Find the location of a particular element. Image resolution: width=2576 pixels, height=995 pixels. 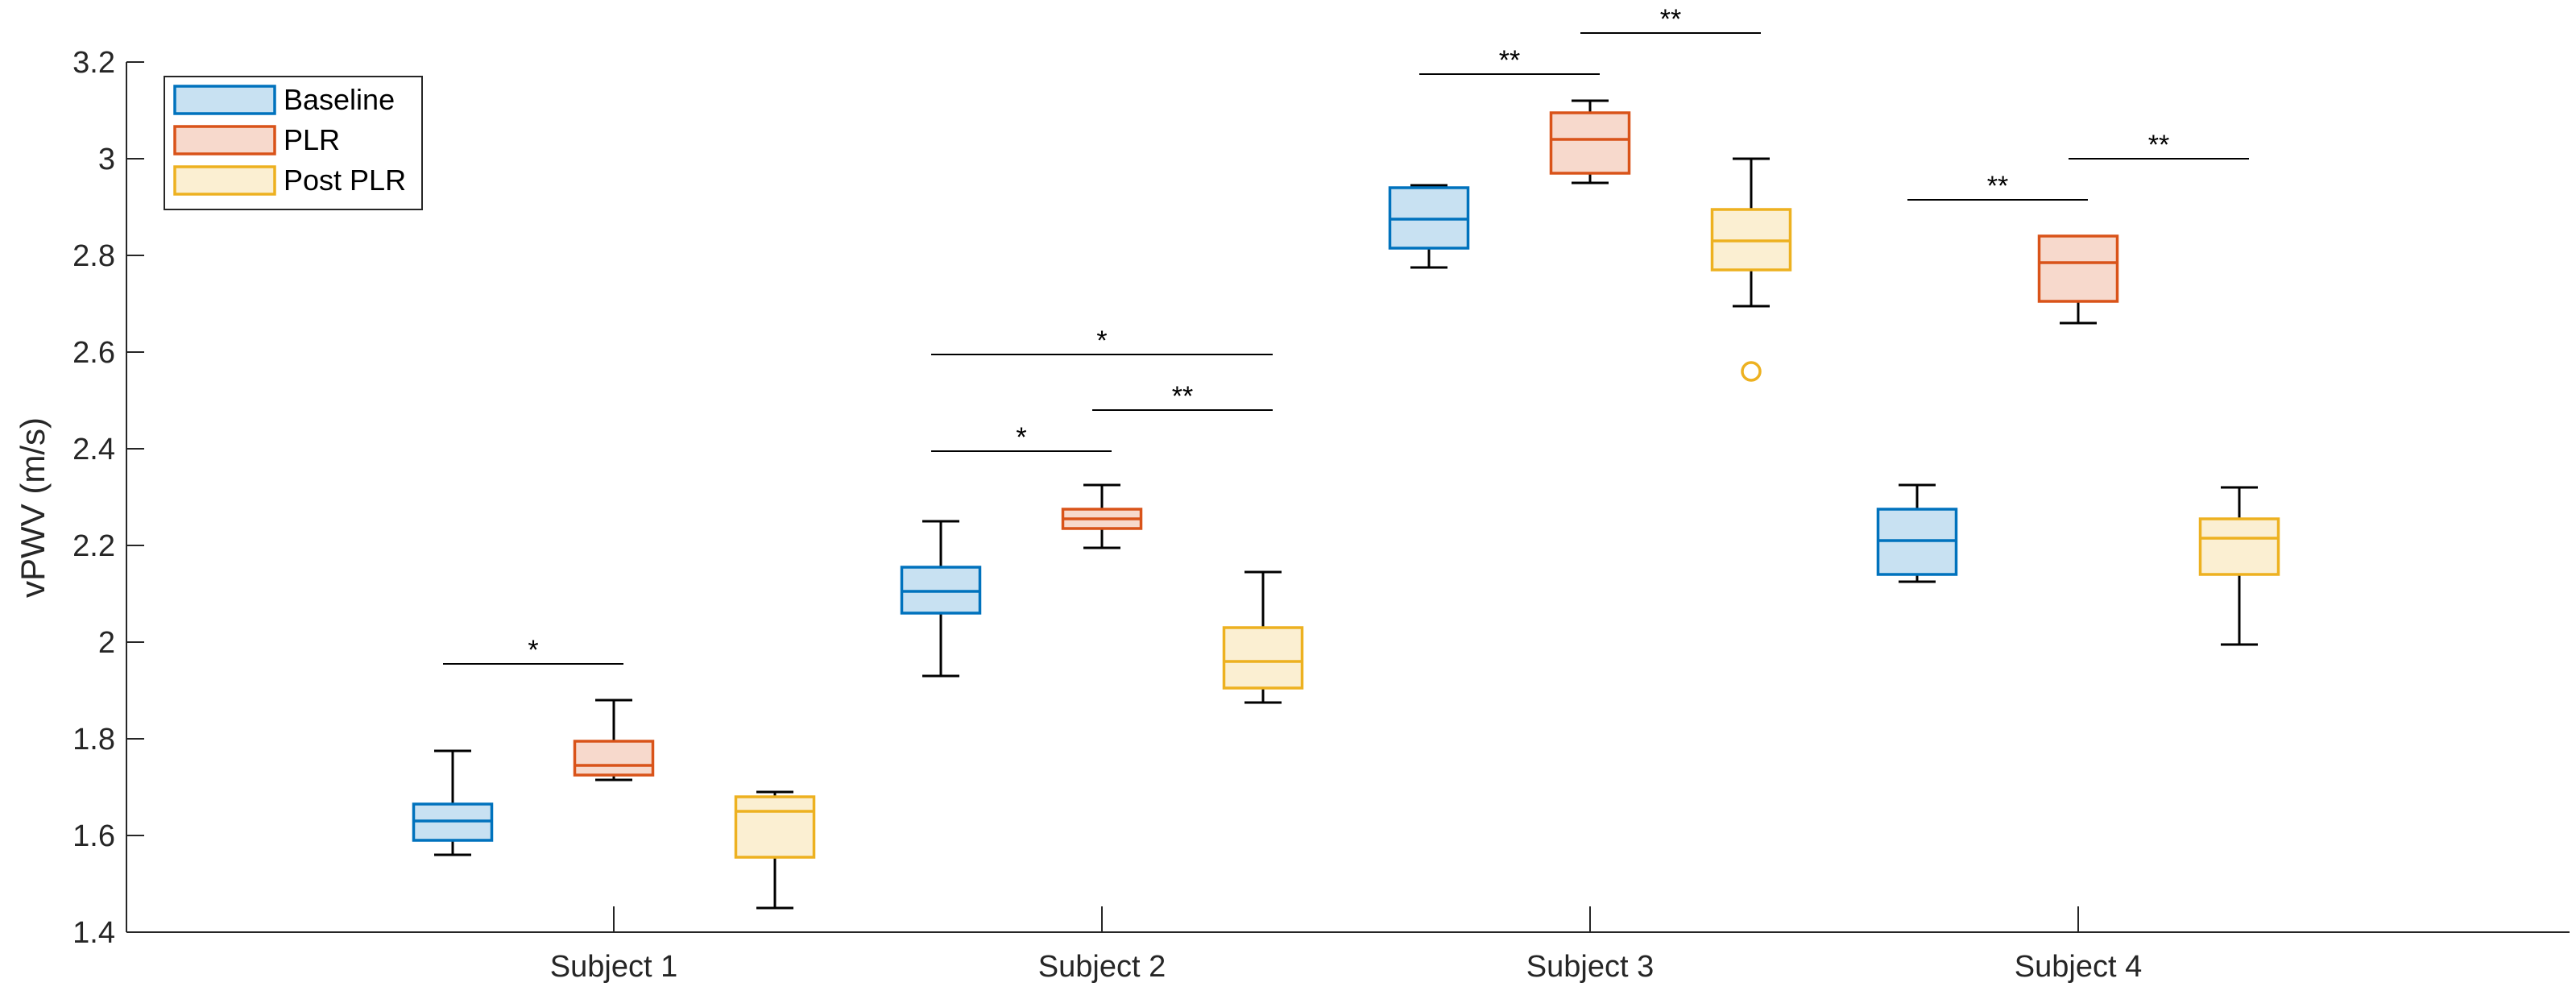

y-tick-label: 1.6 is located at coordinates (93, 836).